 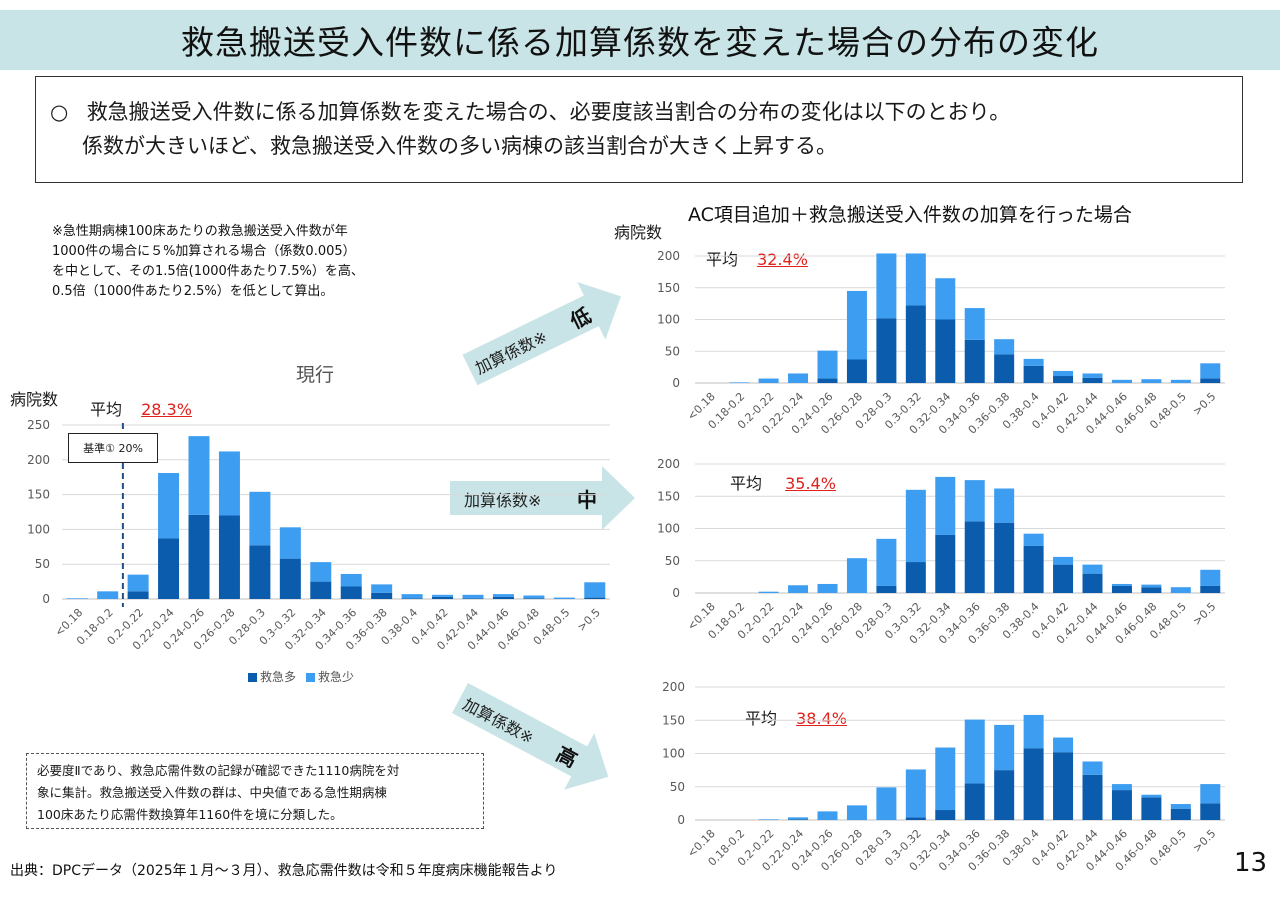 What do you see at coordinates (38, 495) in the screenshot?
I see `current-y-tick-label: 150` at bounding box center [38, 495].